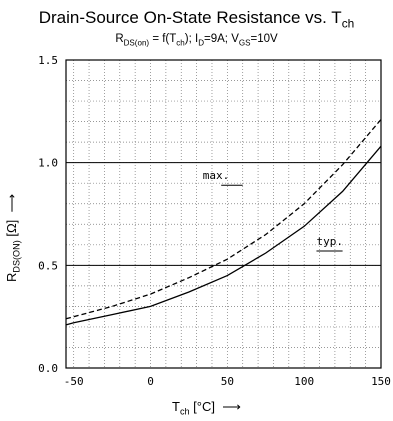  Describe the element at coordinates (16, 256) in the screenshot. I see `y-axis-label-sub: DS(ON)` at that location.